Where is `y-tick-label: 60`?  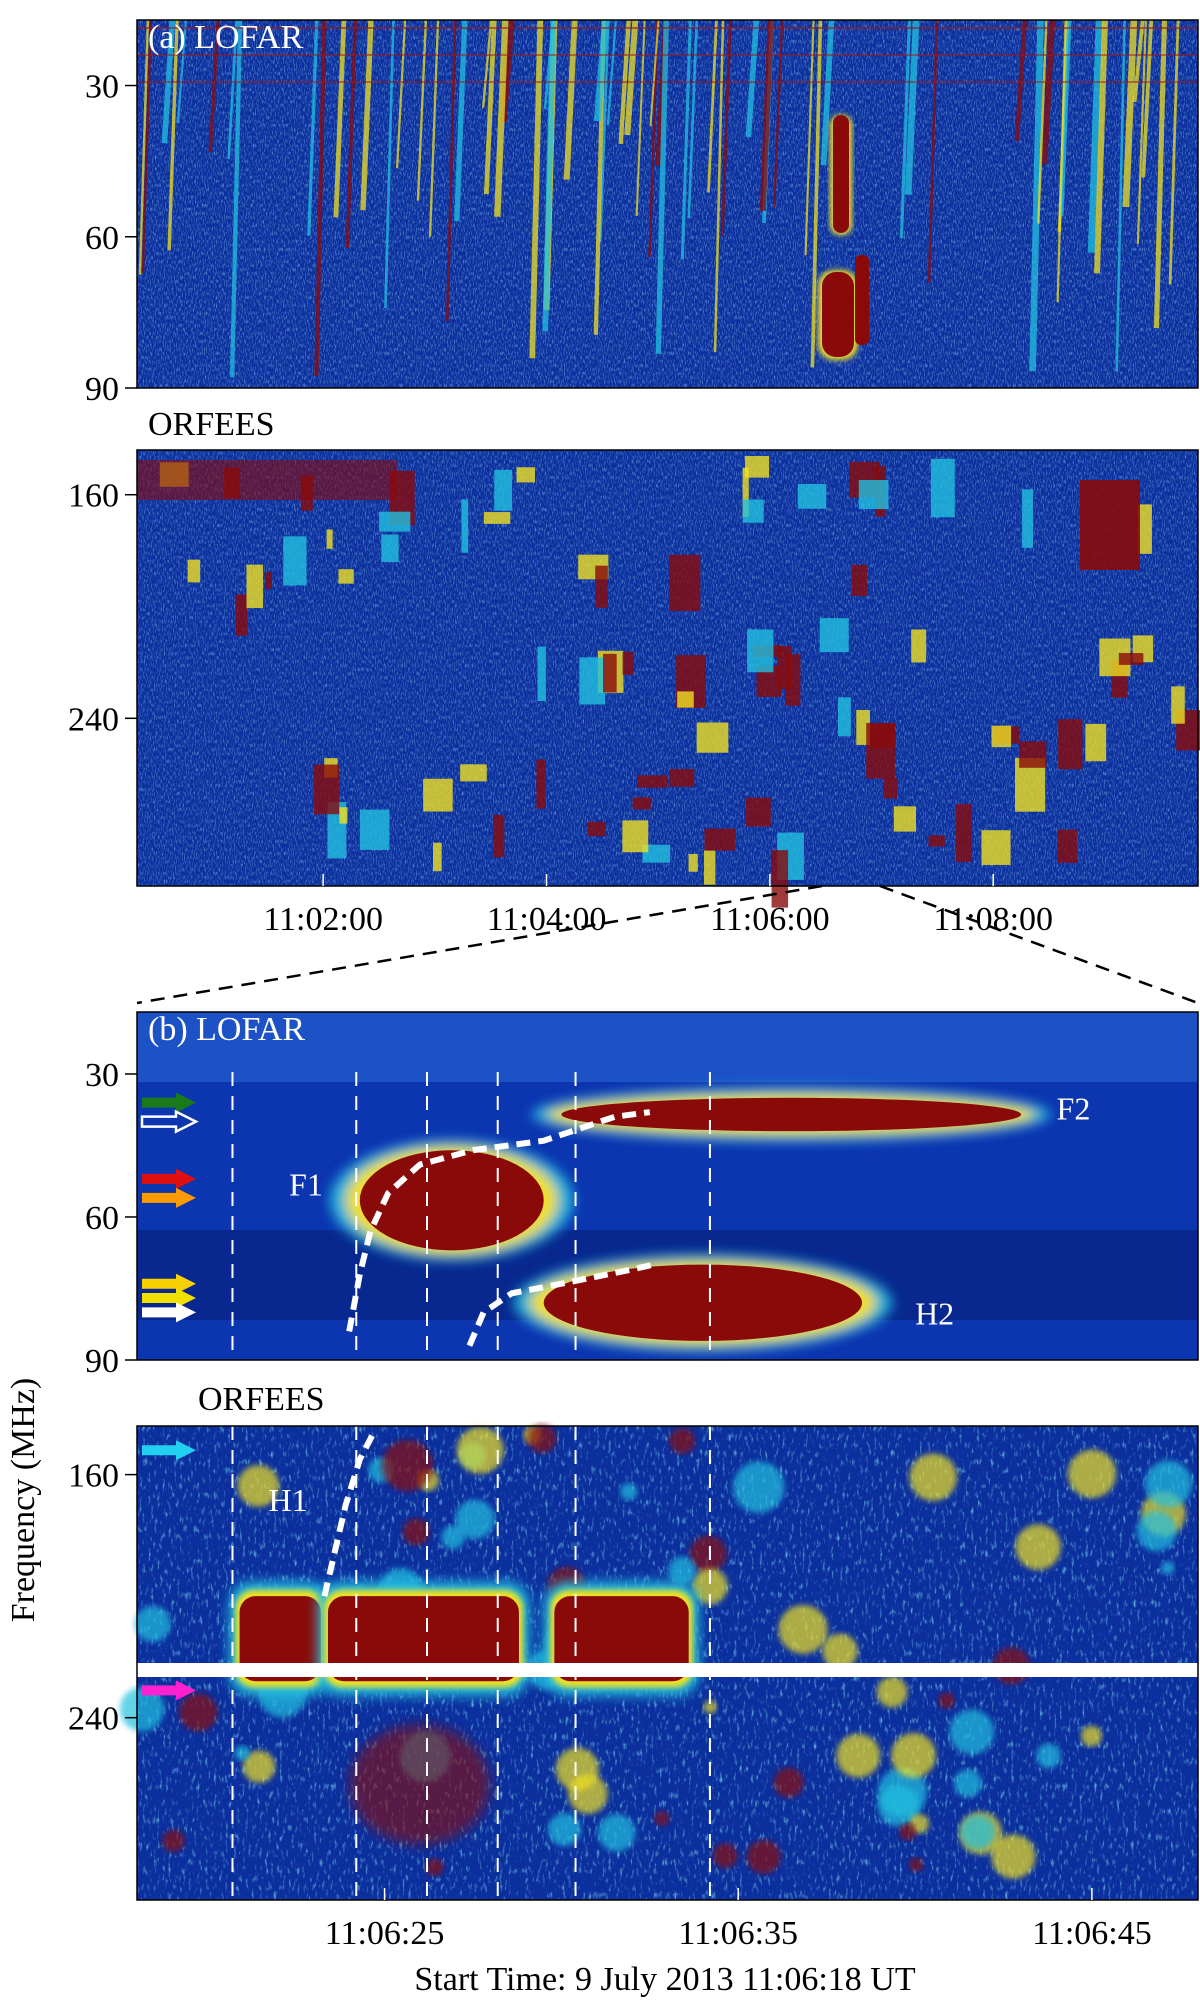 y-tick-label: 60 is located at coordinates (102, 1218).